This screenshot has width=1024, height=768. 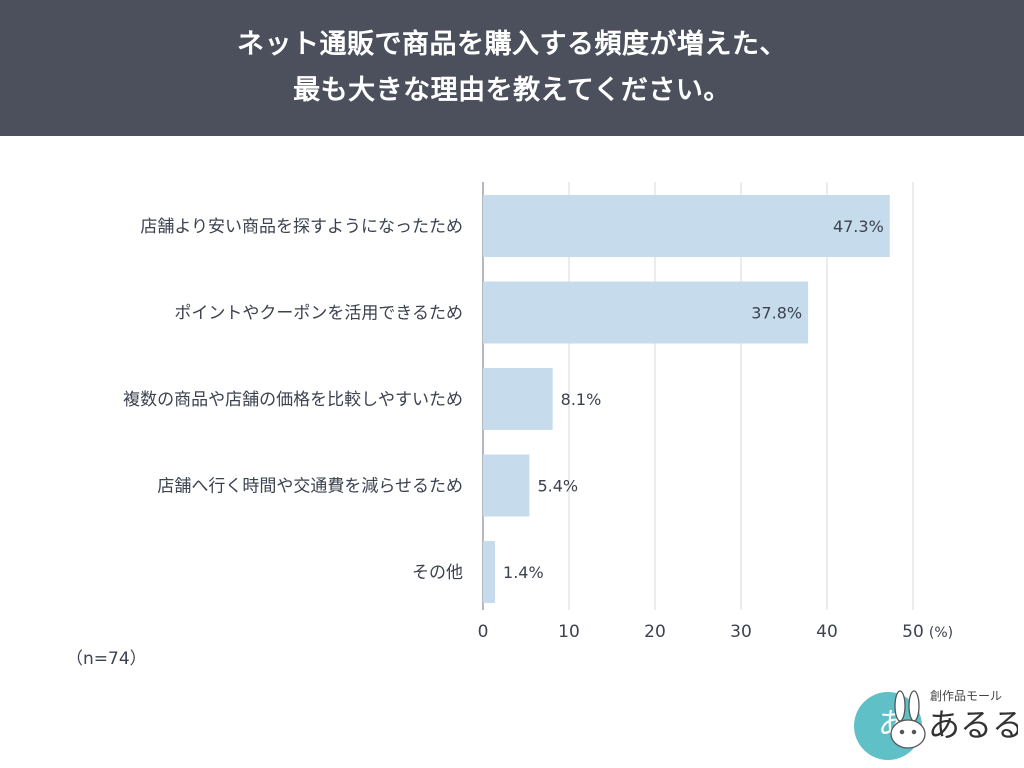 I want to click on sample-size-note: （n=74）, so click(x=106, y=659).